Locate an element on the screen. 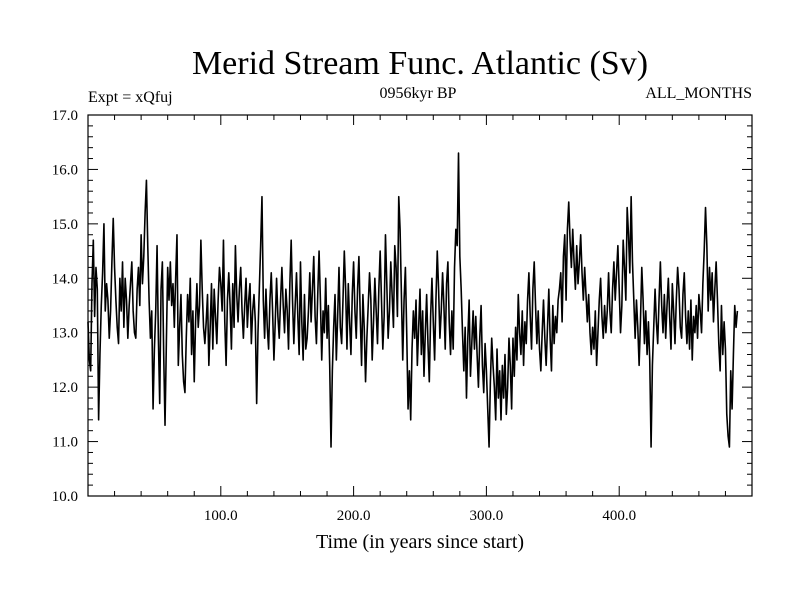 Image resolution: width=800 pixels, height=600 pixels. y-tick-label: 14.0 is located at coordinates (65, 279).